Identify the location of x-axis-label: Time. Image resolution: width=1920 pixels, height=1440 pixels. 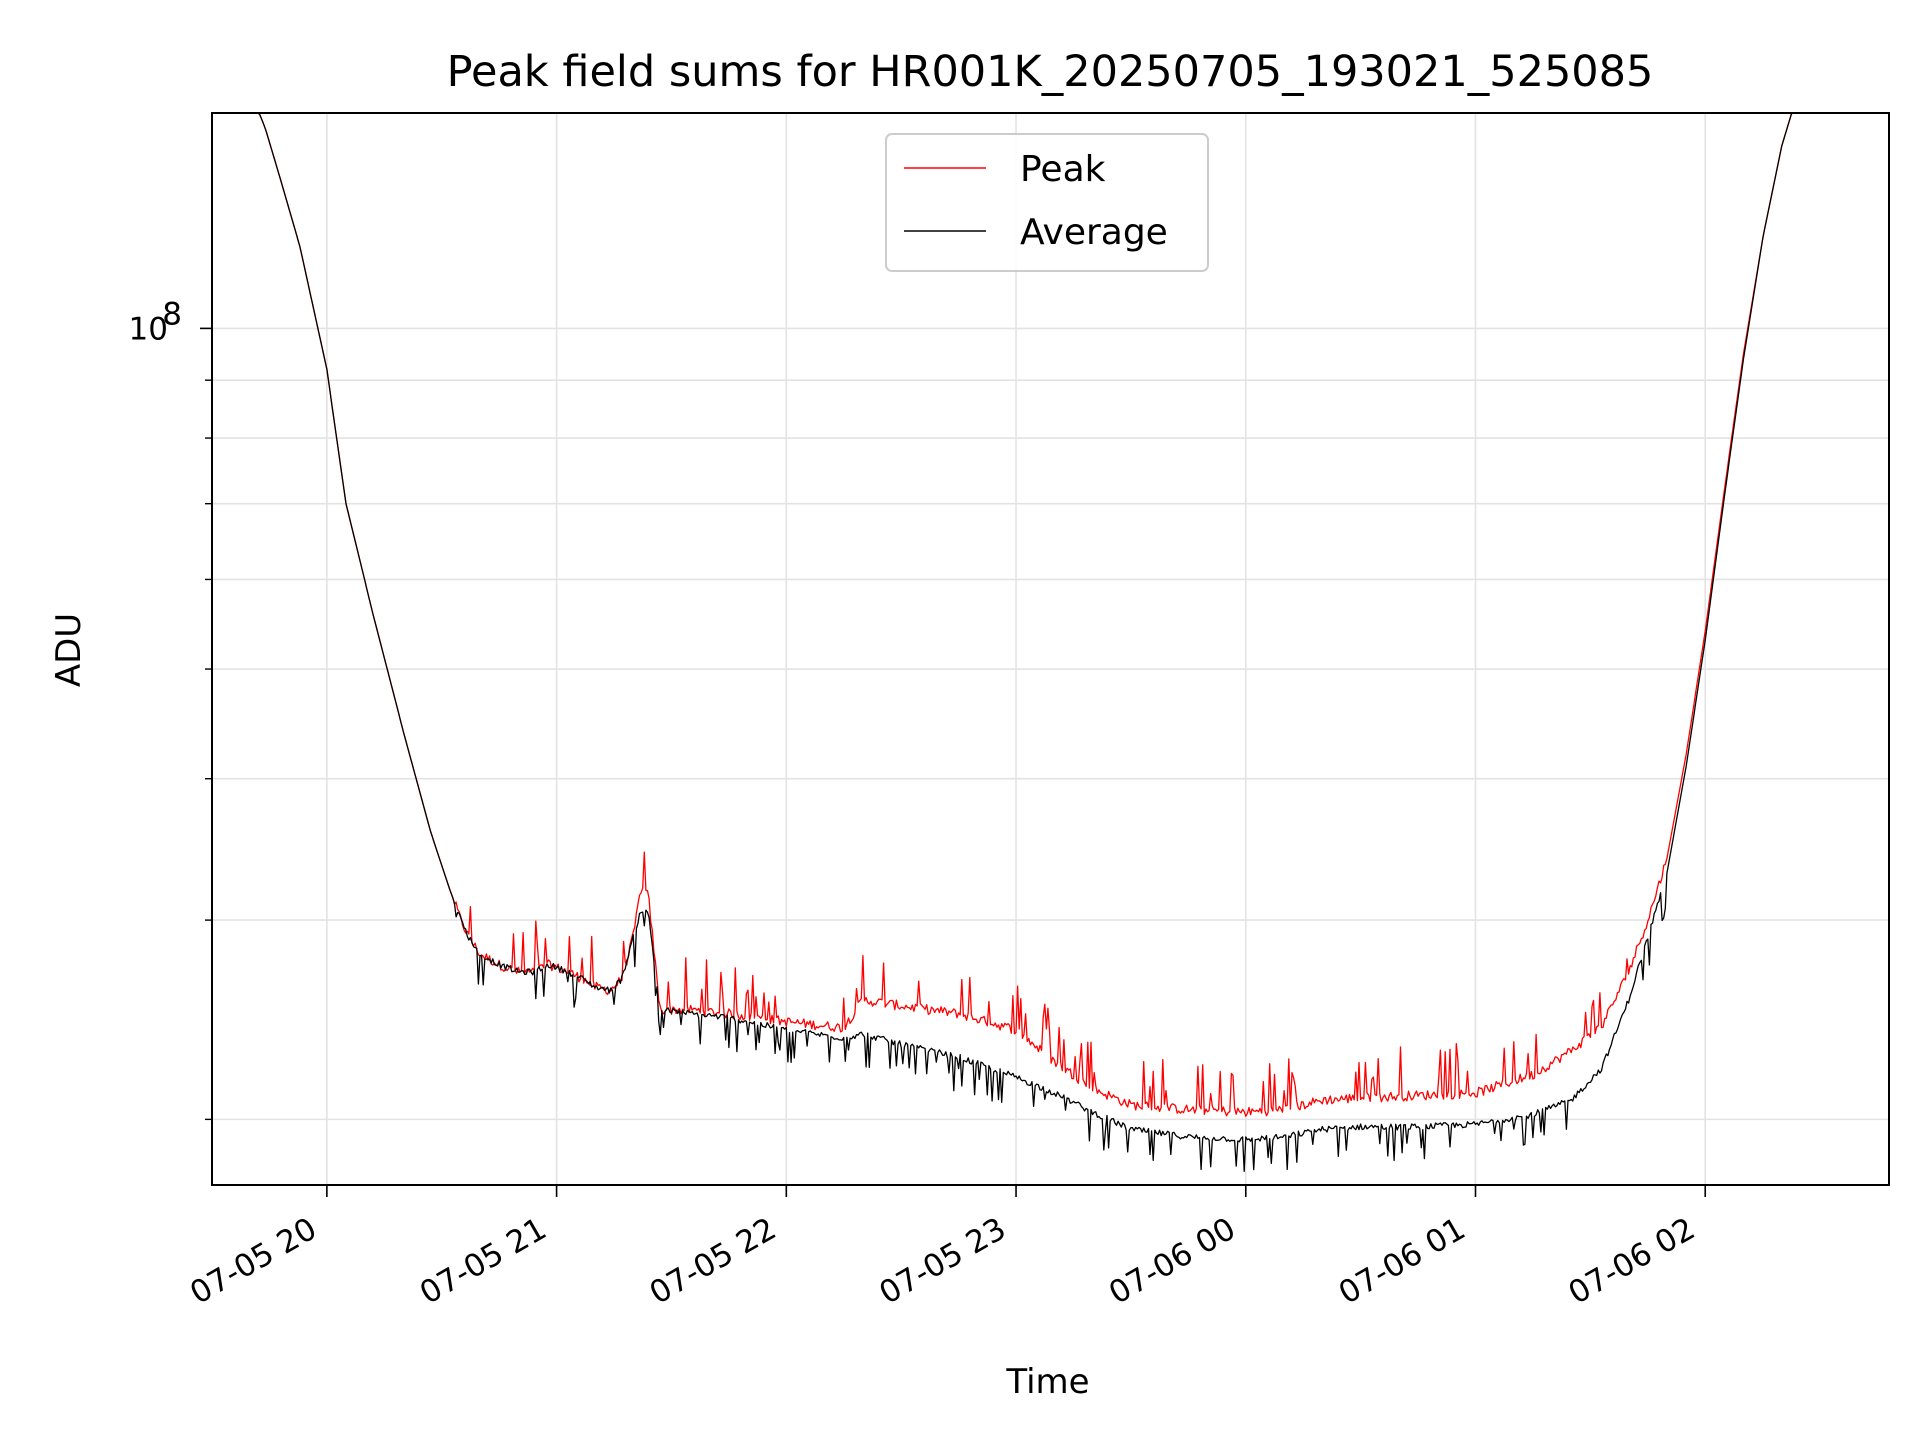
(1047, 1382).